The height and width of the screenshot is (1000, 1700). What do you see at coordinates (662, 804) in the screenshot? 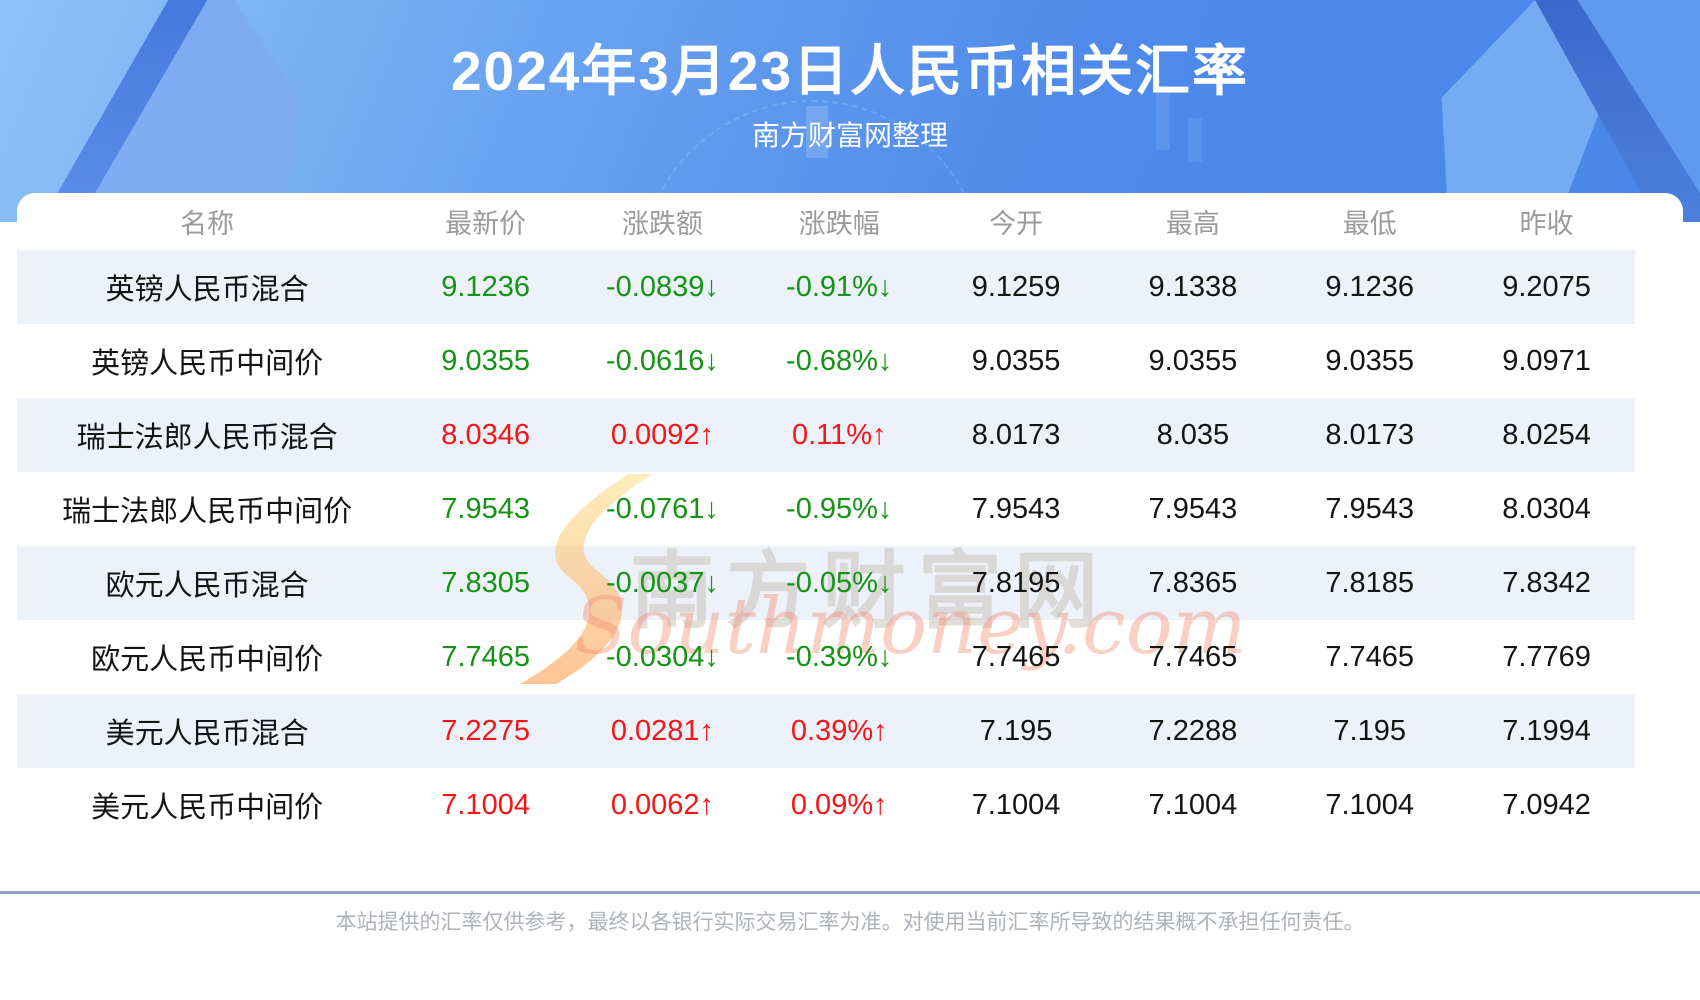
I see `cell-change: 0.0062↑` at bounding box center [662, 804].